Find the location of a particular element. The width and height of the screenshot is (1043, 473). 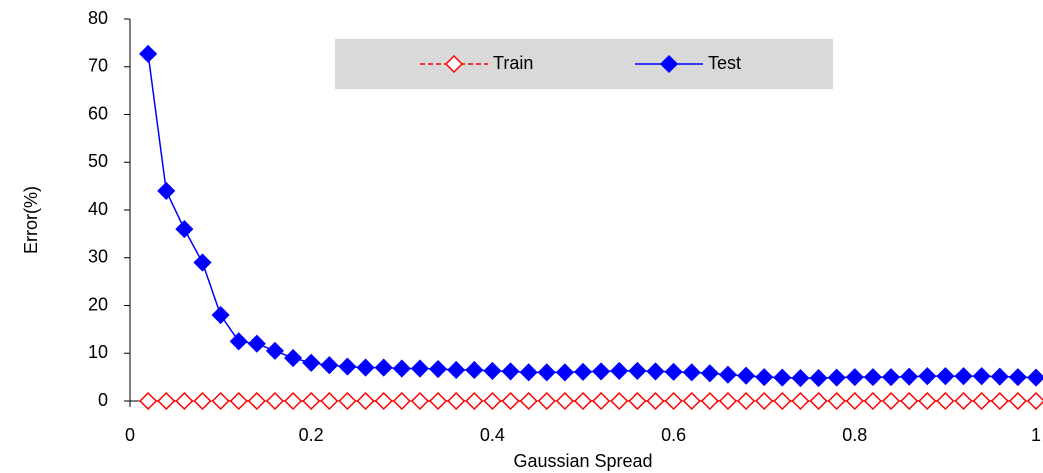

legend-box is located at coordinates (584, 64).